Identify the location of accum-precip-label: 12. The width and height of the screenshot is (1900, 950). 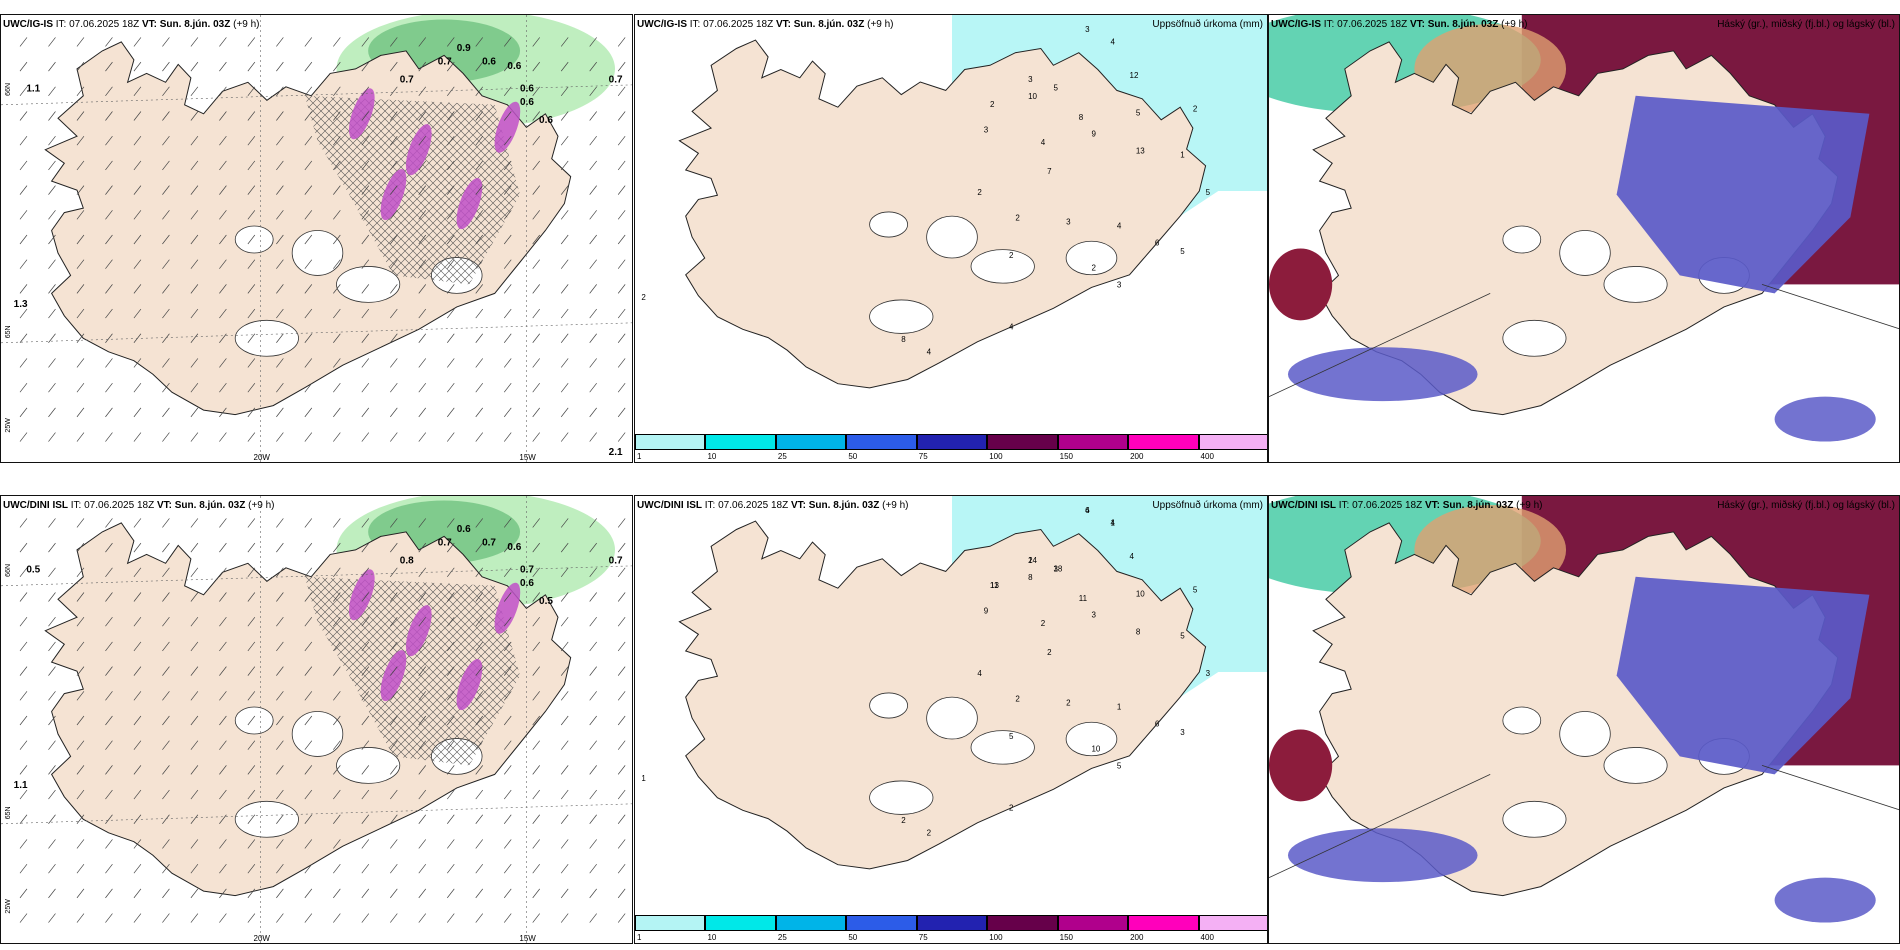
(1134, 75).